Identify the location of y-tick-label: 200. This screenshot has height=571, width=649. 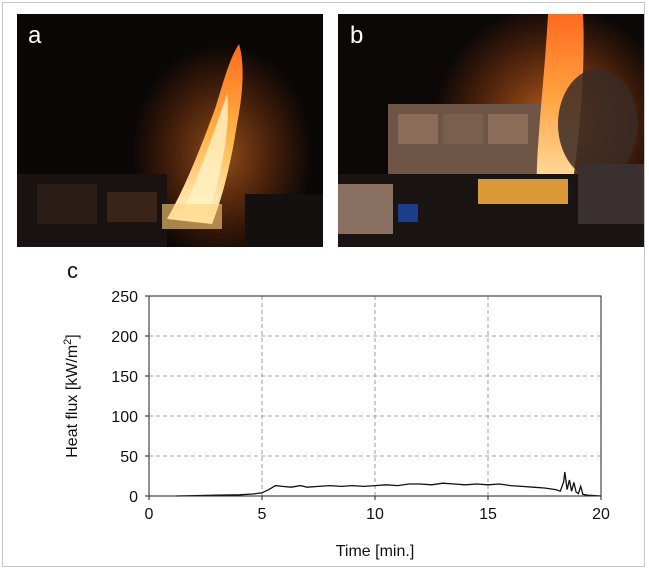
(124, 337).